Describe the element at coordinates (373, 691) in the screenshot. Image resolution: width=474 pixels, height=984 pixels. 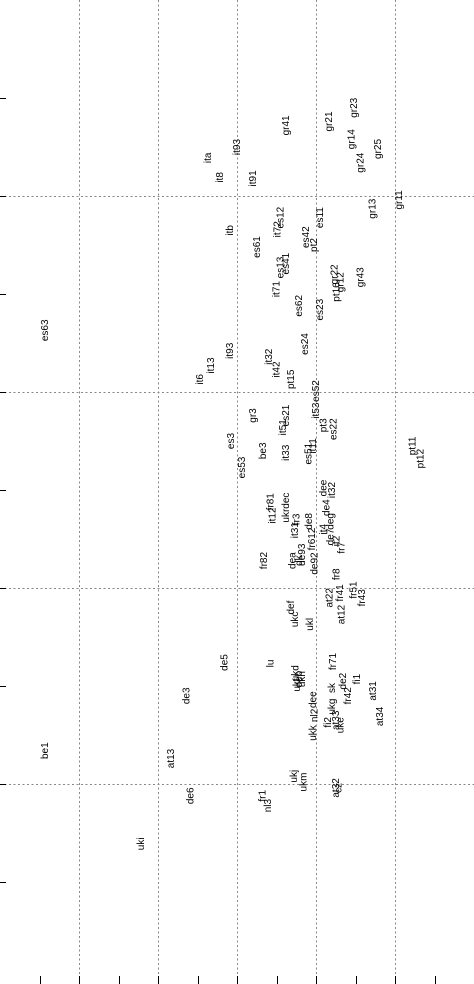
I see `point-label: at31` at that location.